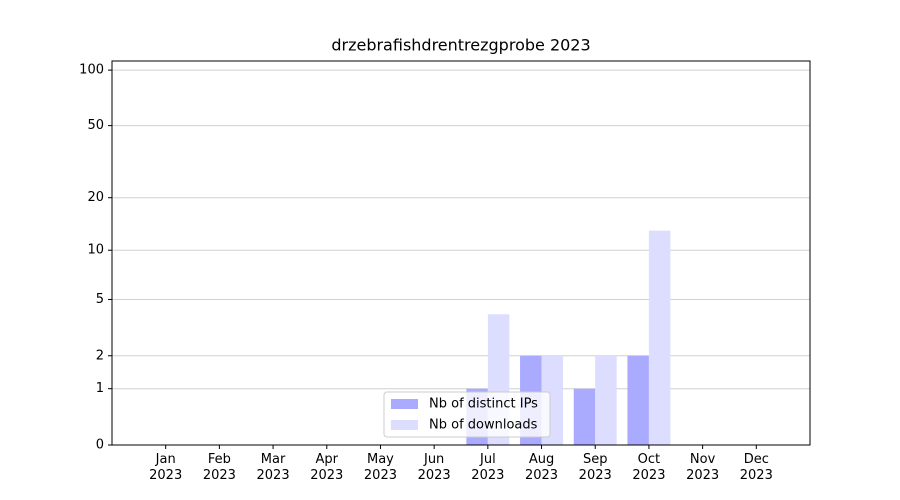  Describe the element at coordinates (380, 467) in the screenshot. I see `x-tick-label: May 2023` at that location.